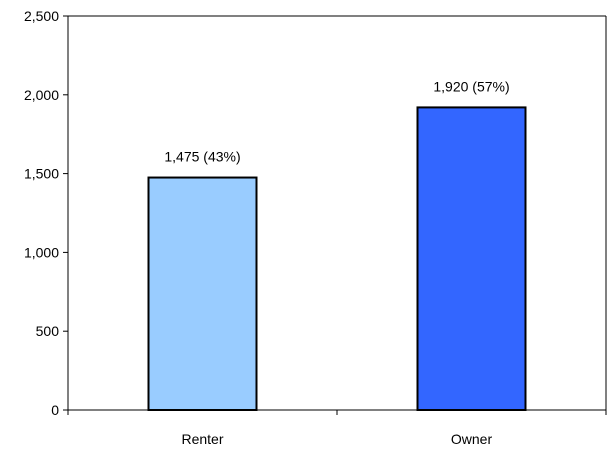 The height and width of the screenshot is (458, 614). Describe the element at coordinates (202, 439) in the screenshot. I see `x-tick-label-renter: Renter` at that location.